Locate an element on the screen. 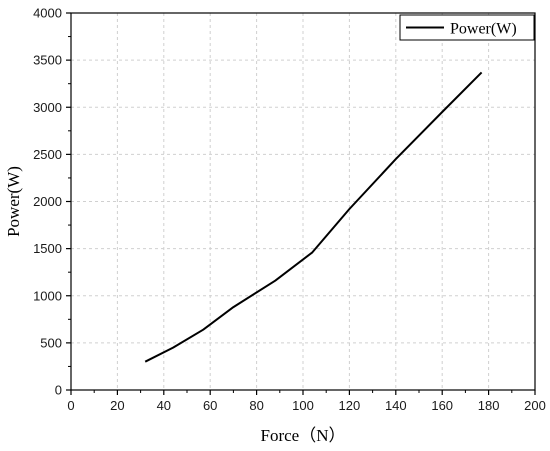 The image size is (550, 451). y-tick-label: 2500 is located at coordinates (47, 154).